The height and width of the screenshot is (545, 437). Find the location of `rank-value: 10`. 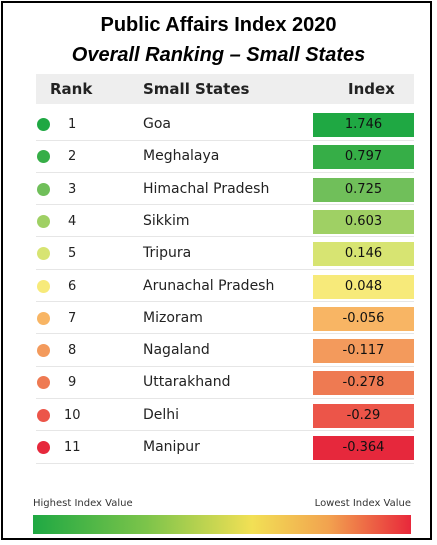

rank-value: 10 is located at coordinates (72, 415).